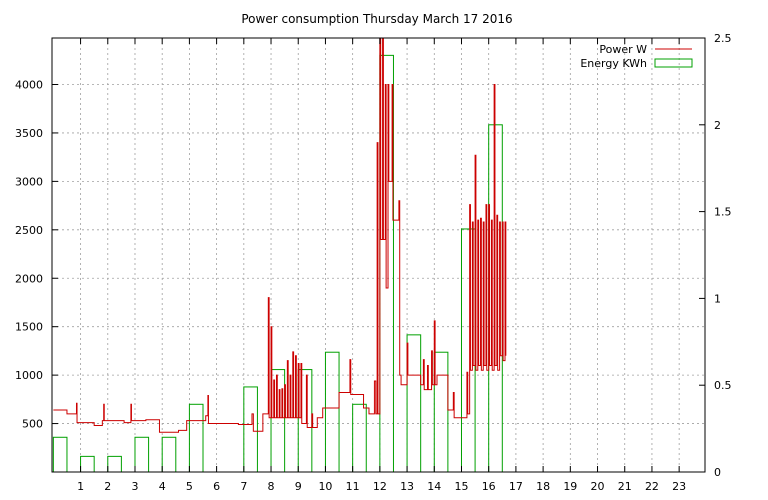  I want to click on y-left-tick-label: 3500, so click(29, 133).